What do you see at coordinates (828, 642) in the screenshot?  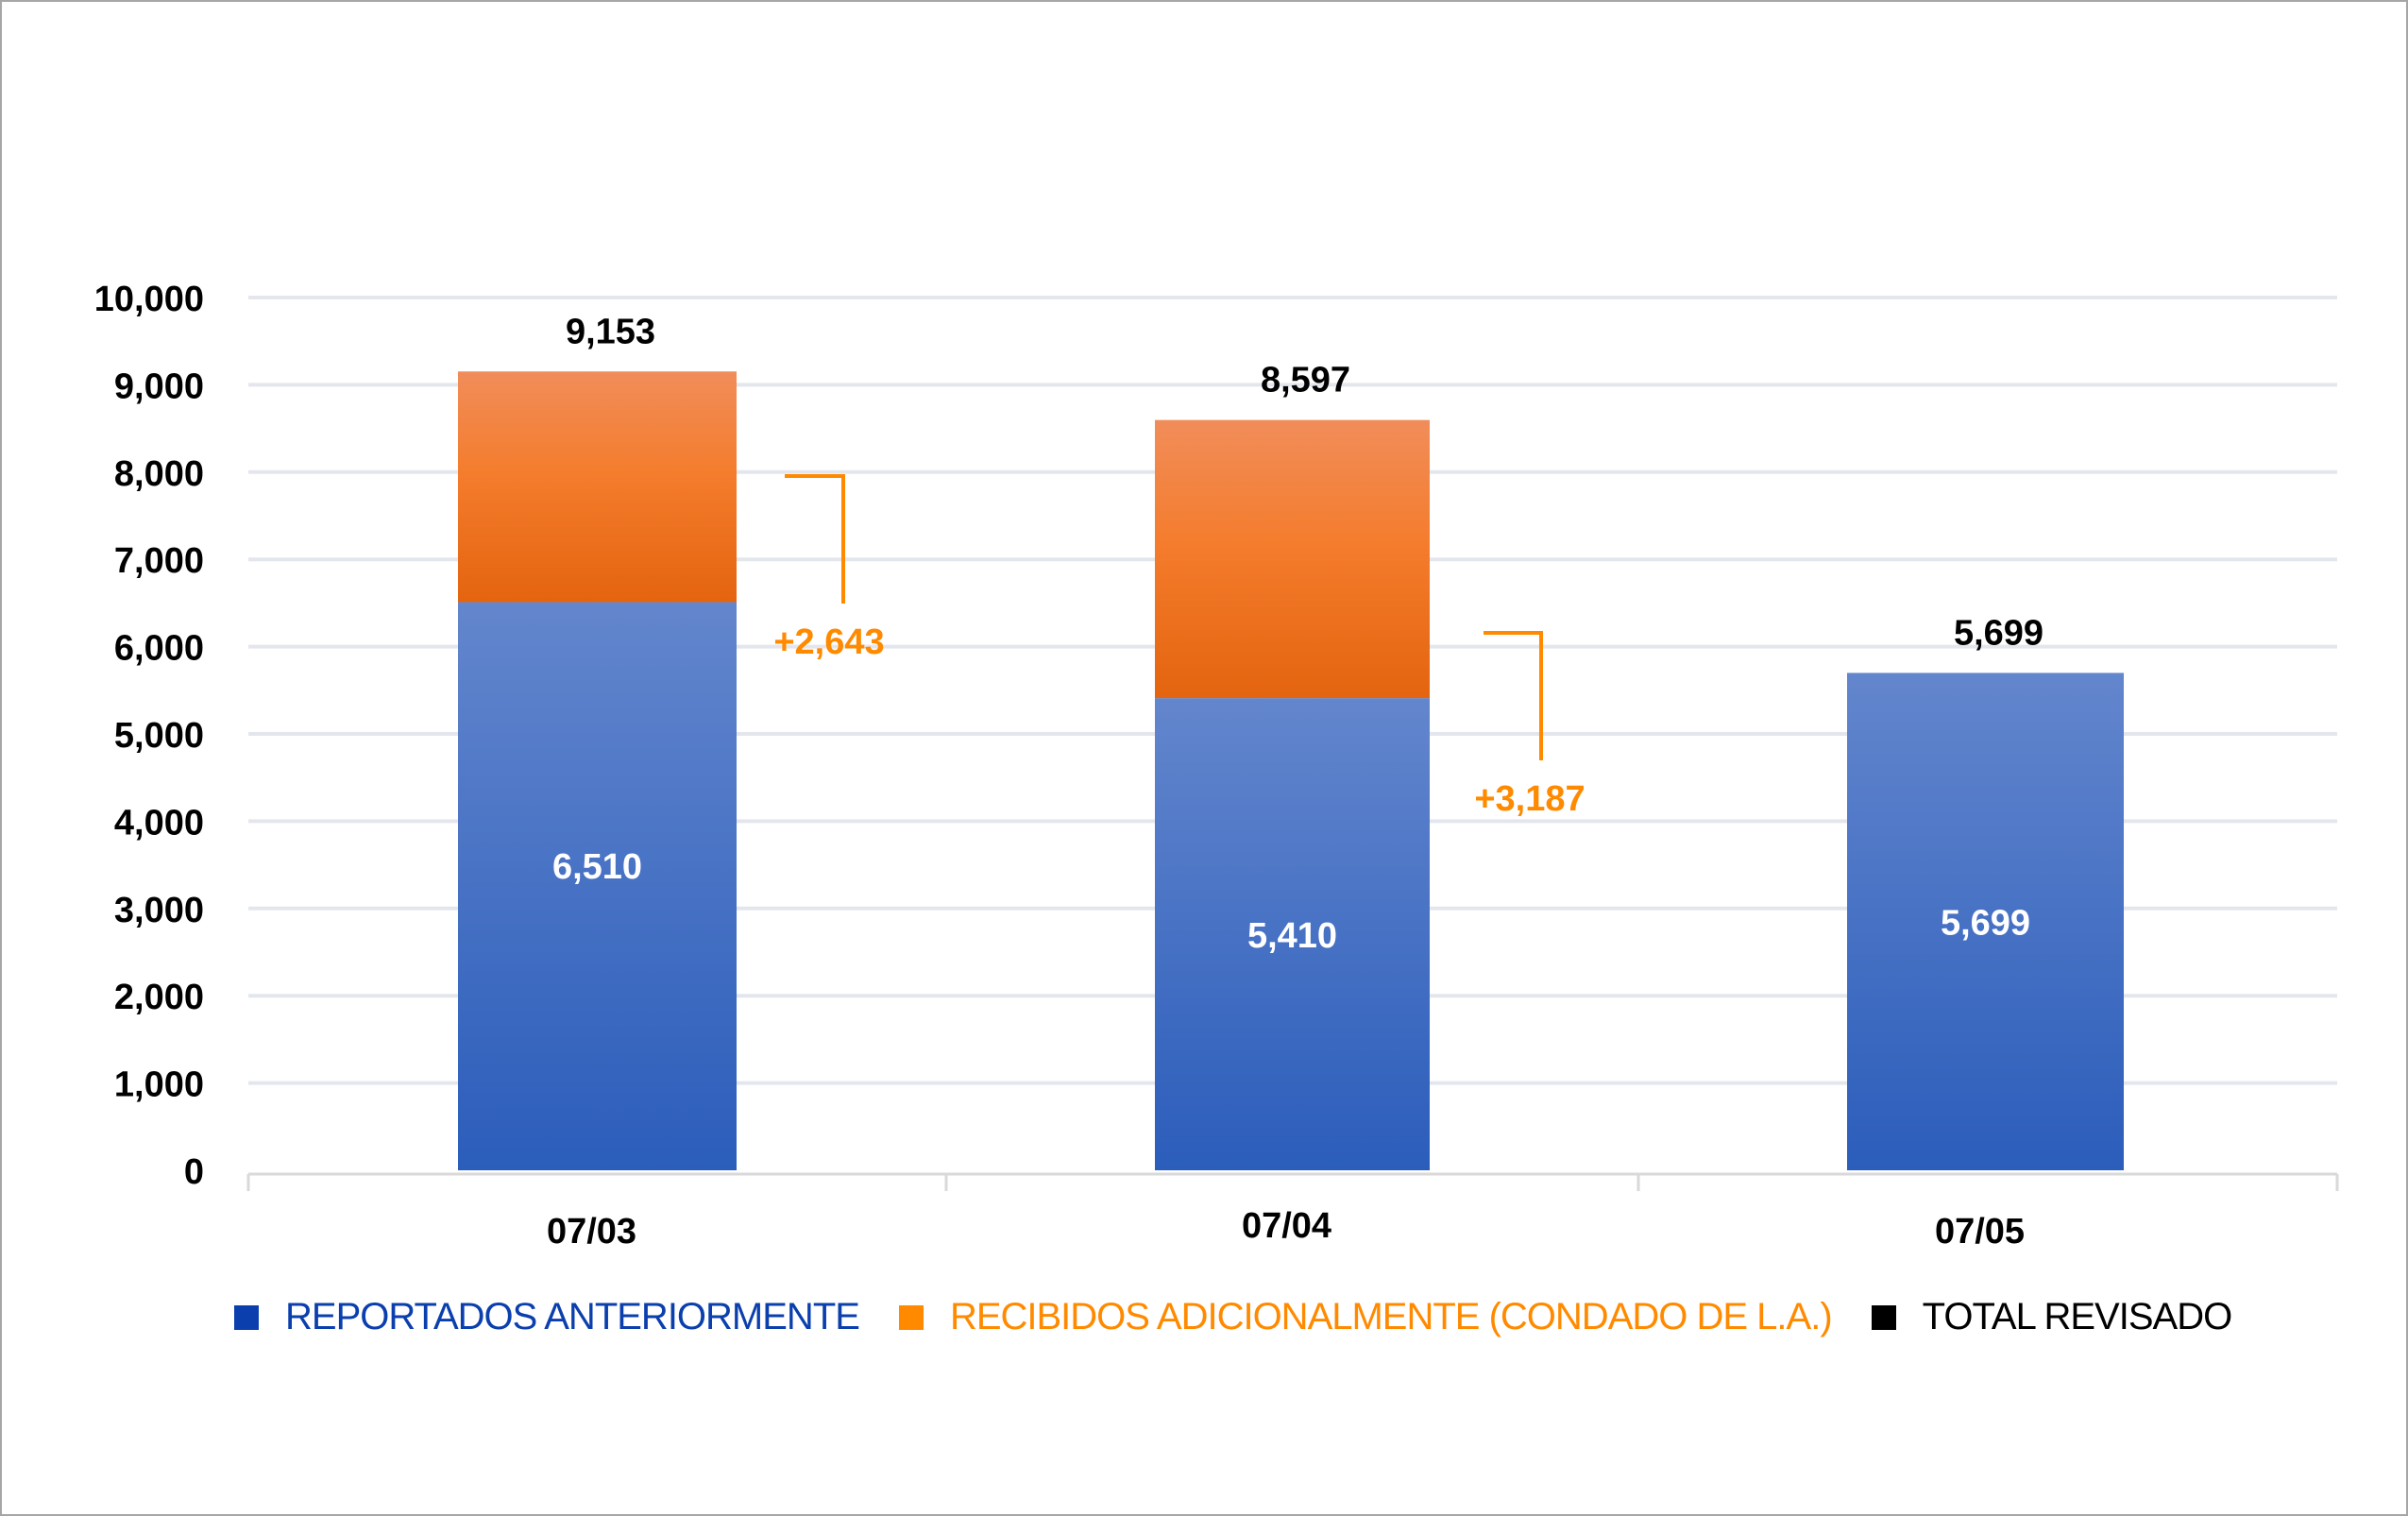 I see `increase-annotation: +2,643` at bounding box center [828, 642].